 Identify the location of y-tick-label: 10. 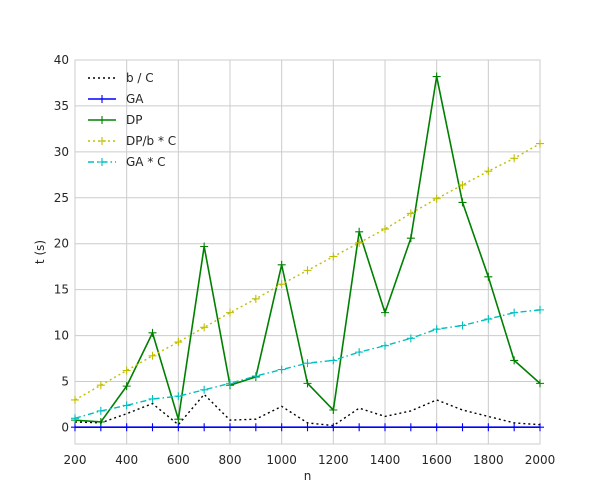
(61, 336).